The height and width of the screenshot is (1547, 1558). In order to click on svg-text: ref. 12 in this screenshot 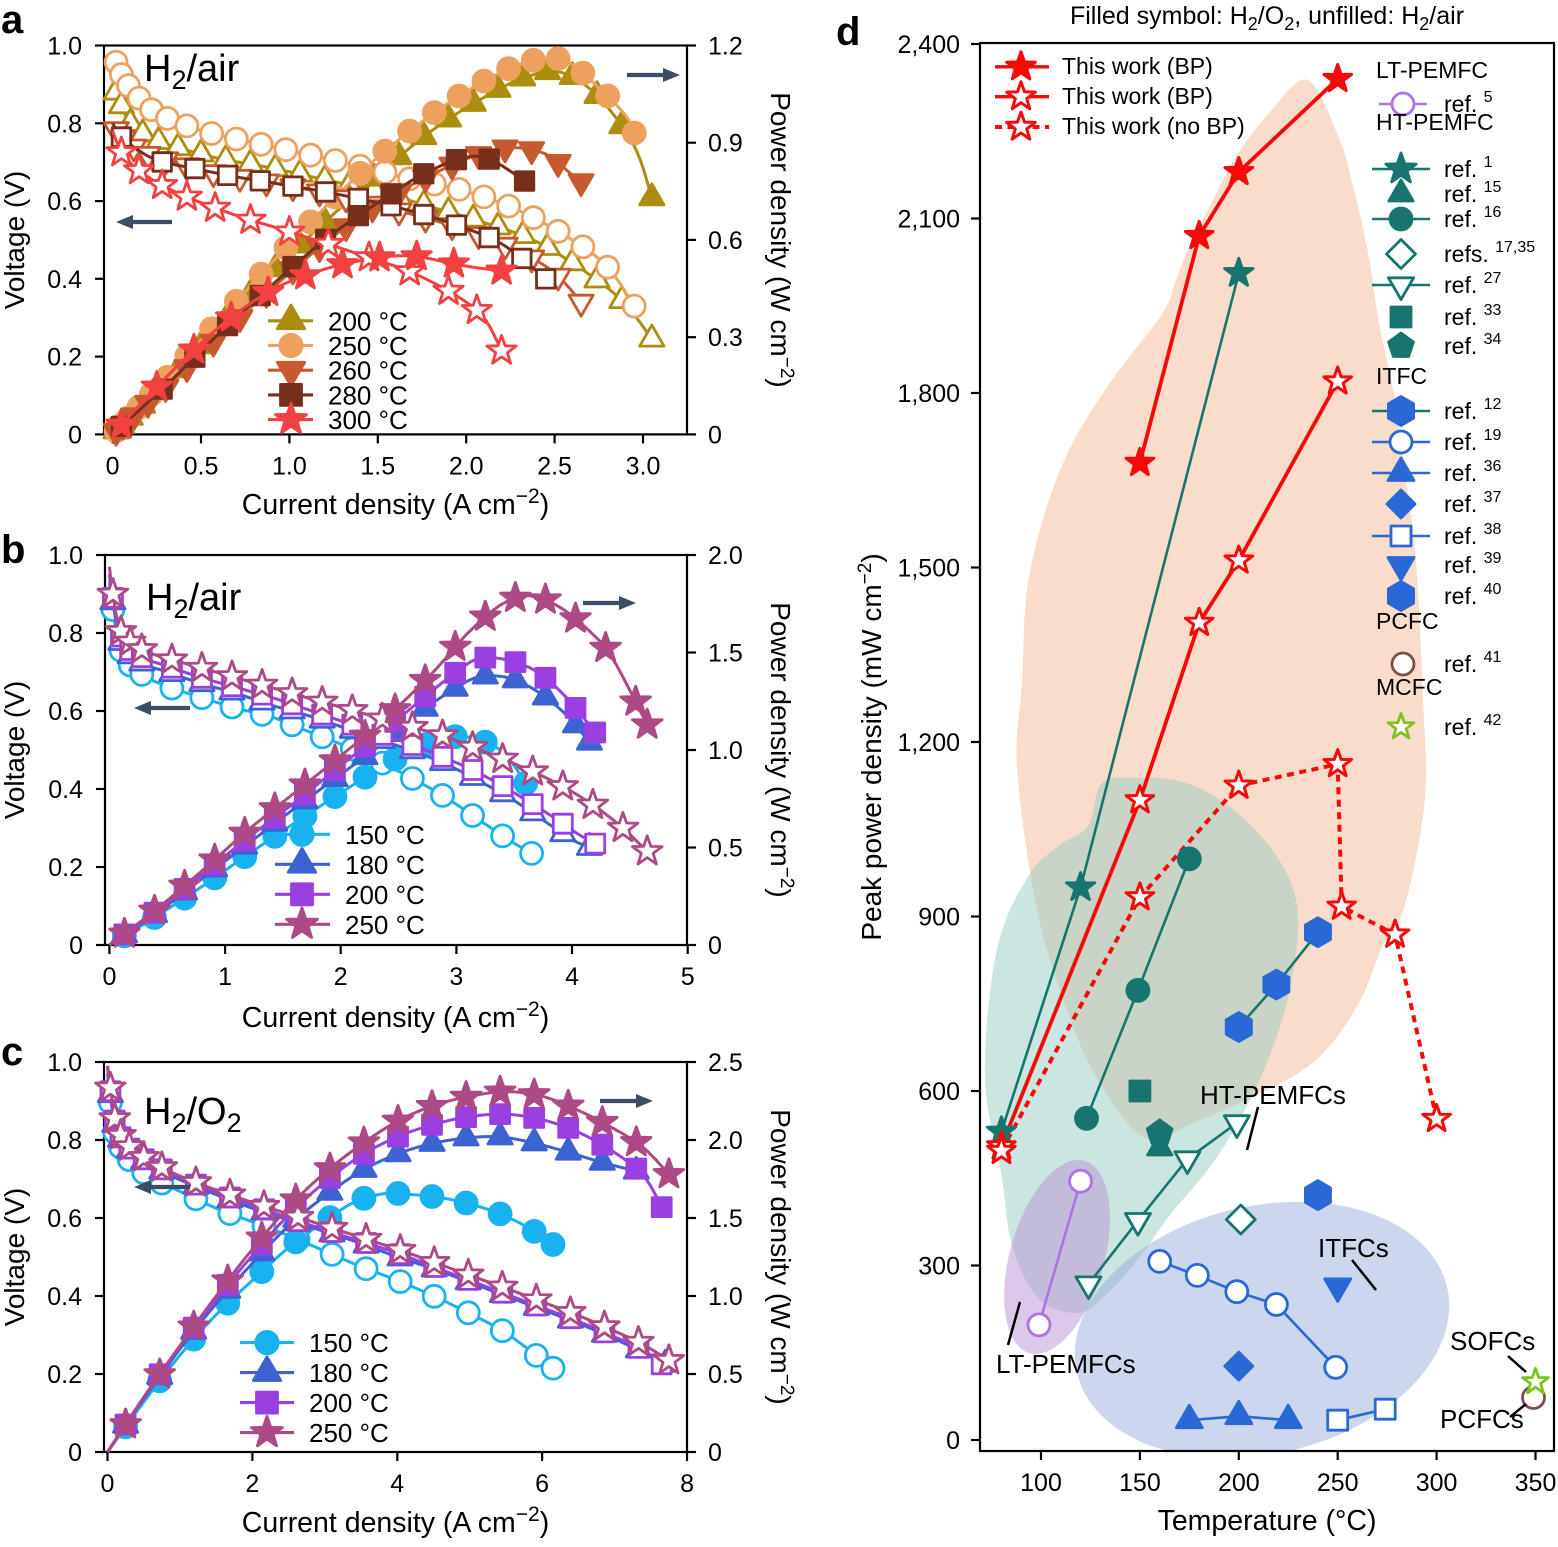, I will do `click(1473, 410)`.